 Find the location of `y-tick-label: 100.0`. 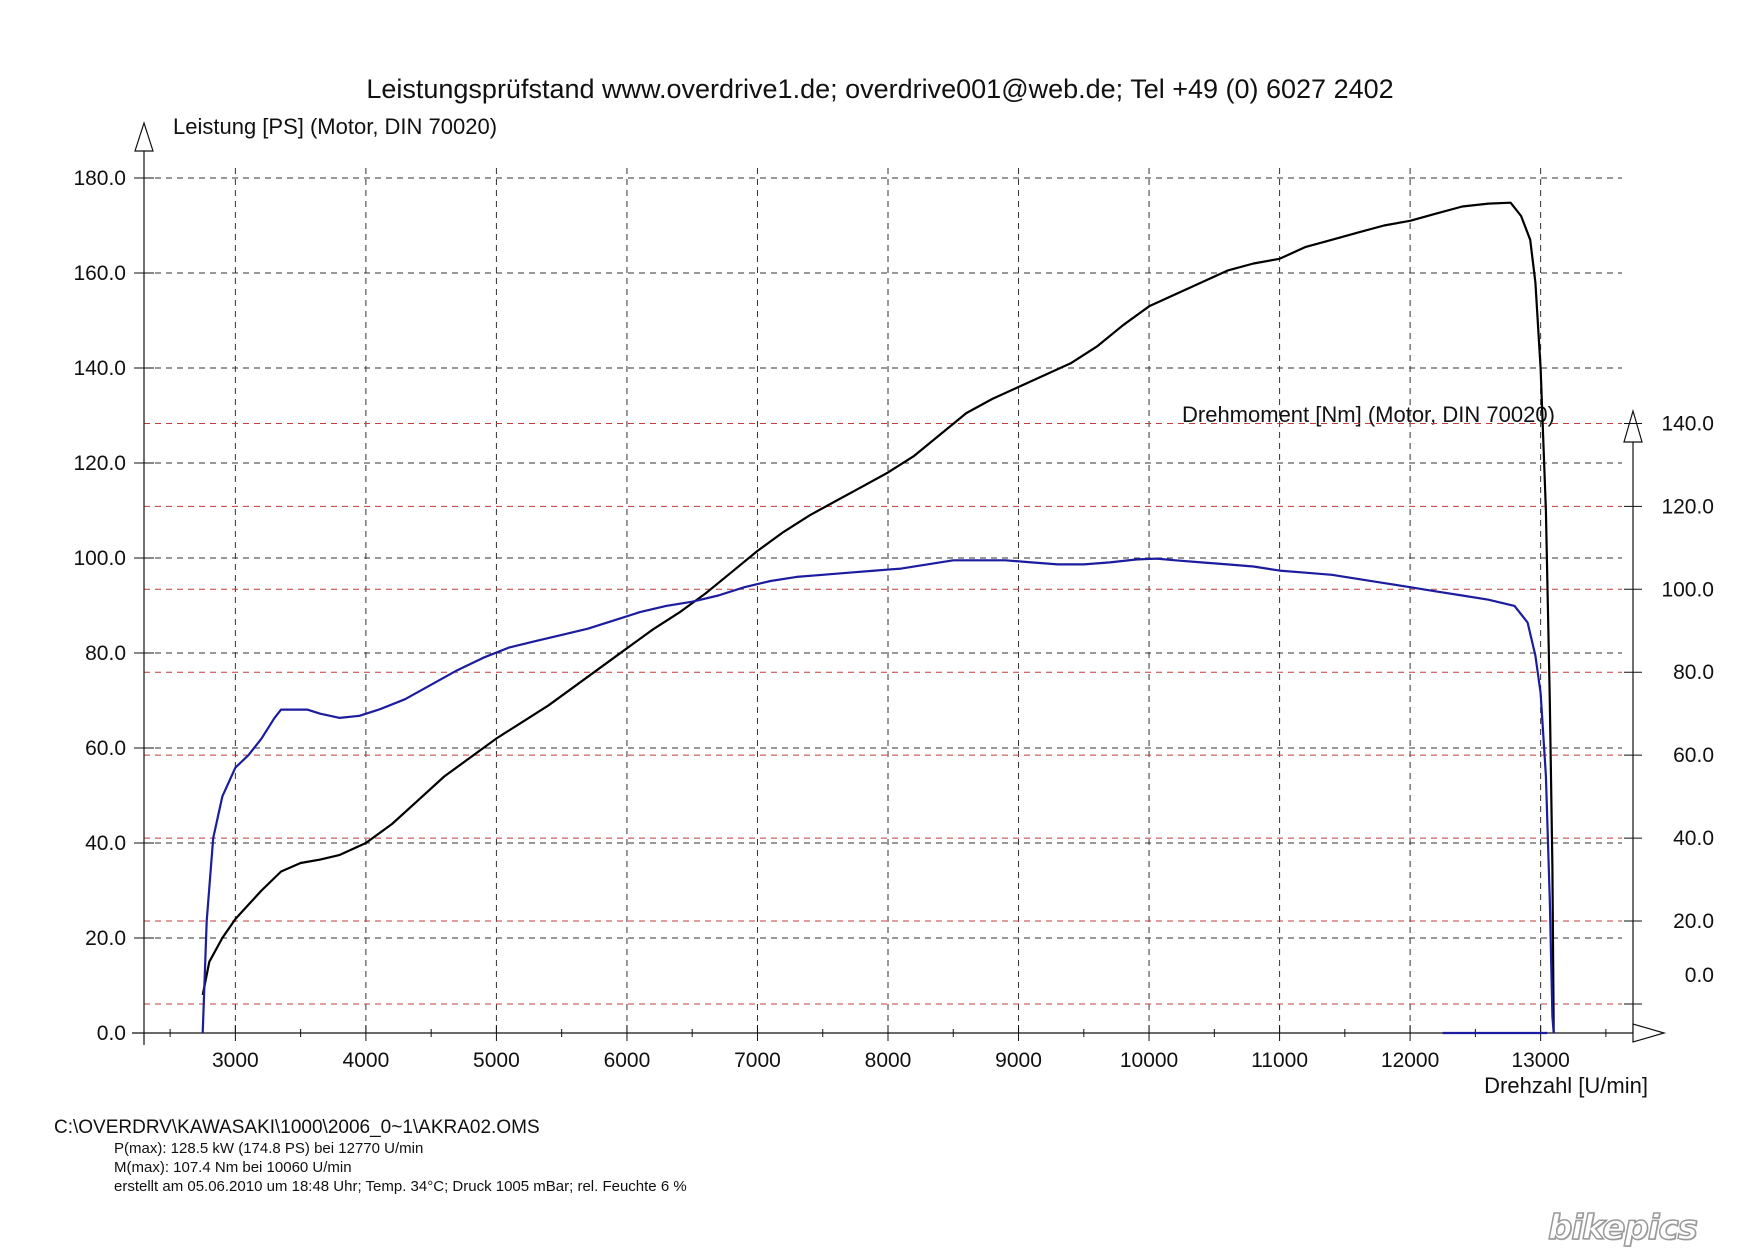

y-tick-label: 100.0 is located at coordinates (99, 558).